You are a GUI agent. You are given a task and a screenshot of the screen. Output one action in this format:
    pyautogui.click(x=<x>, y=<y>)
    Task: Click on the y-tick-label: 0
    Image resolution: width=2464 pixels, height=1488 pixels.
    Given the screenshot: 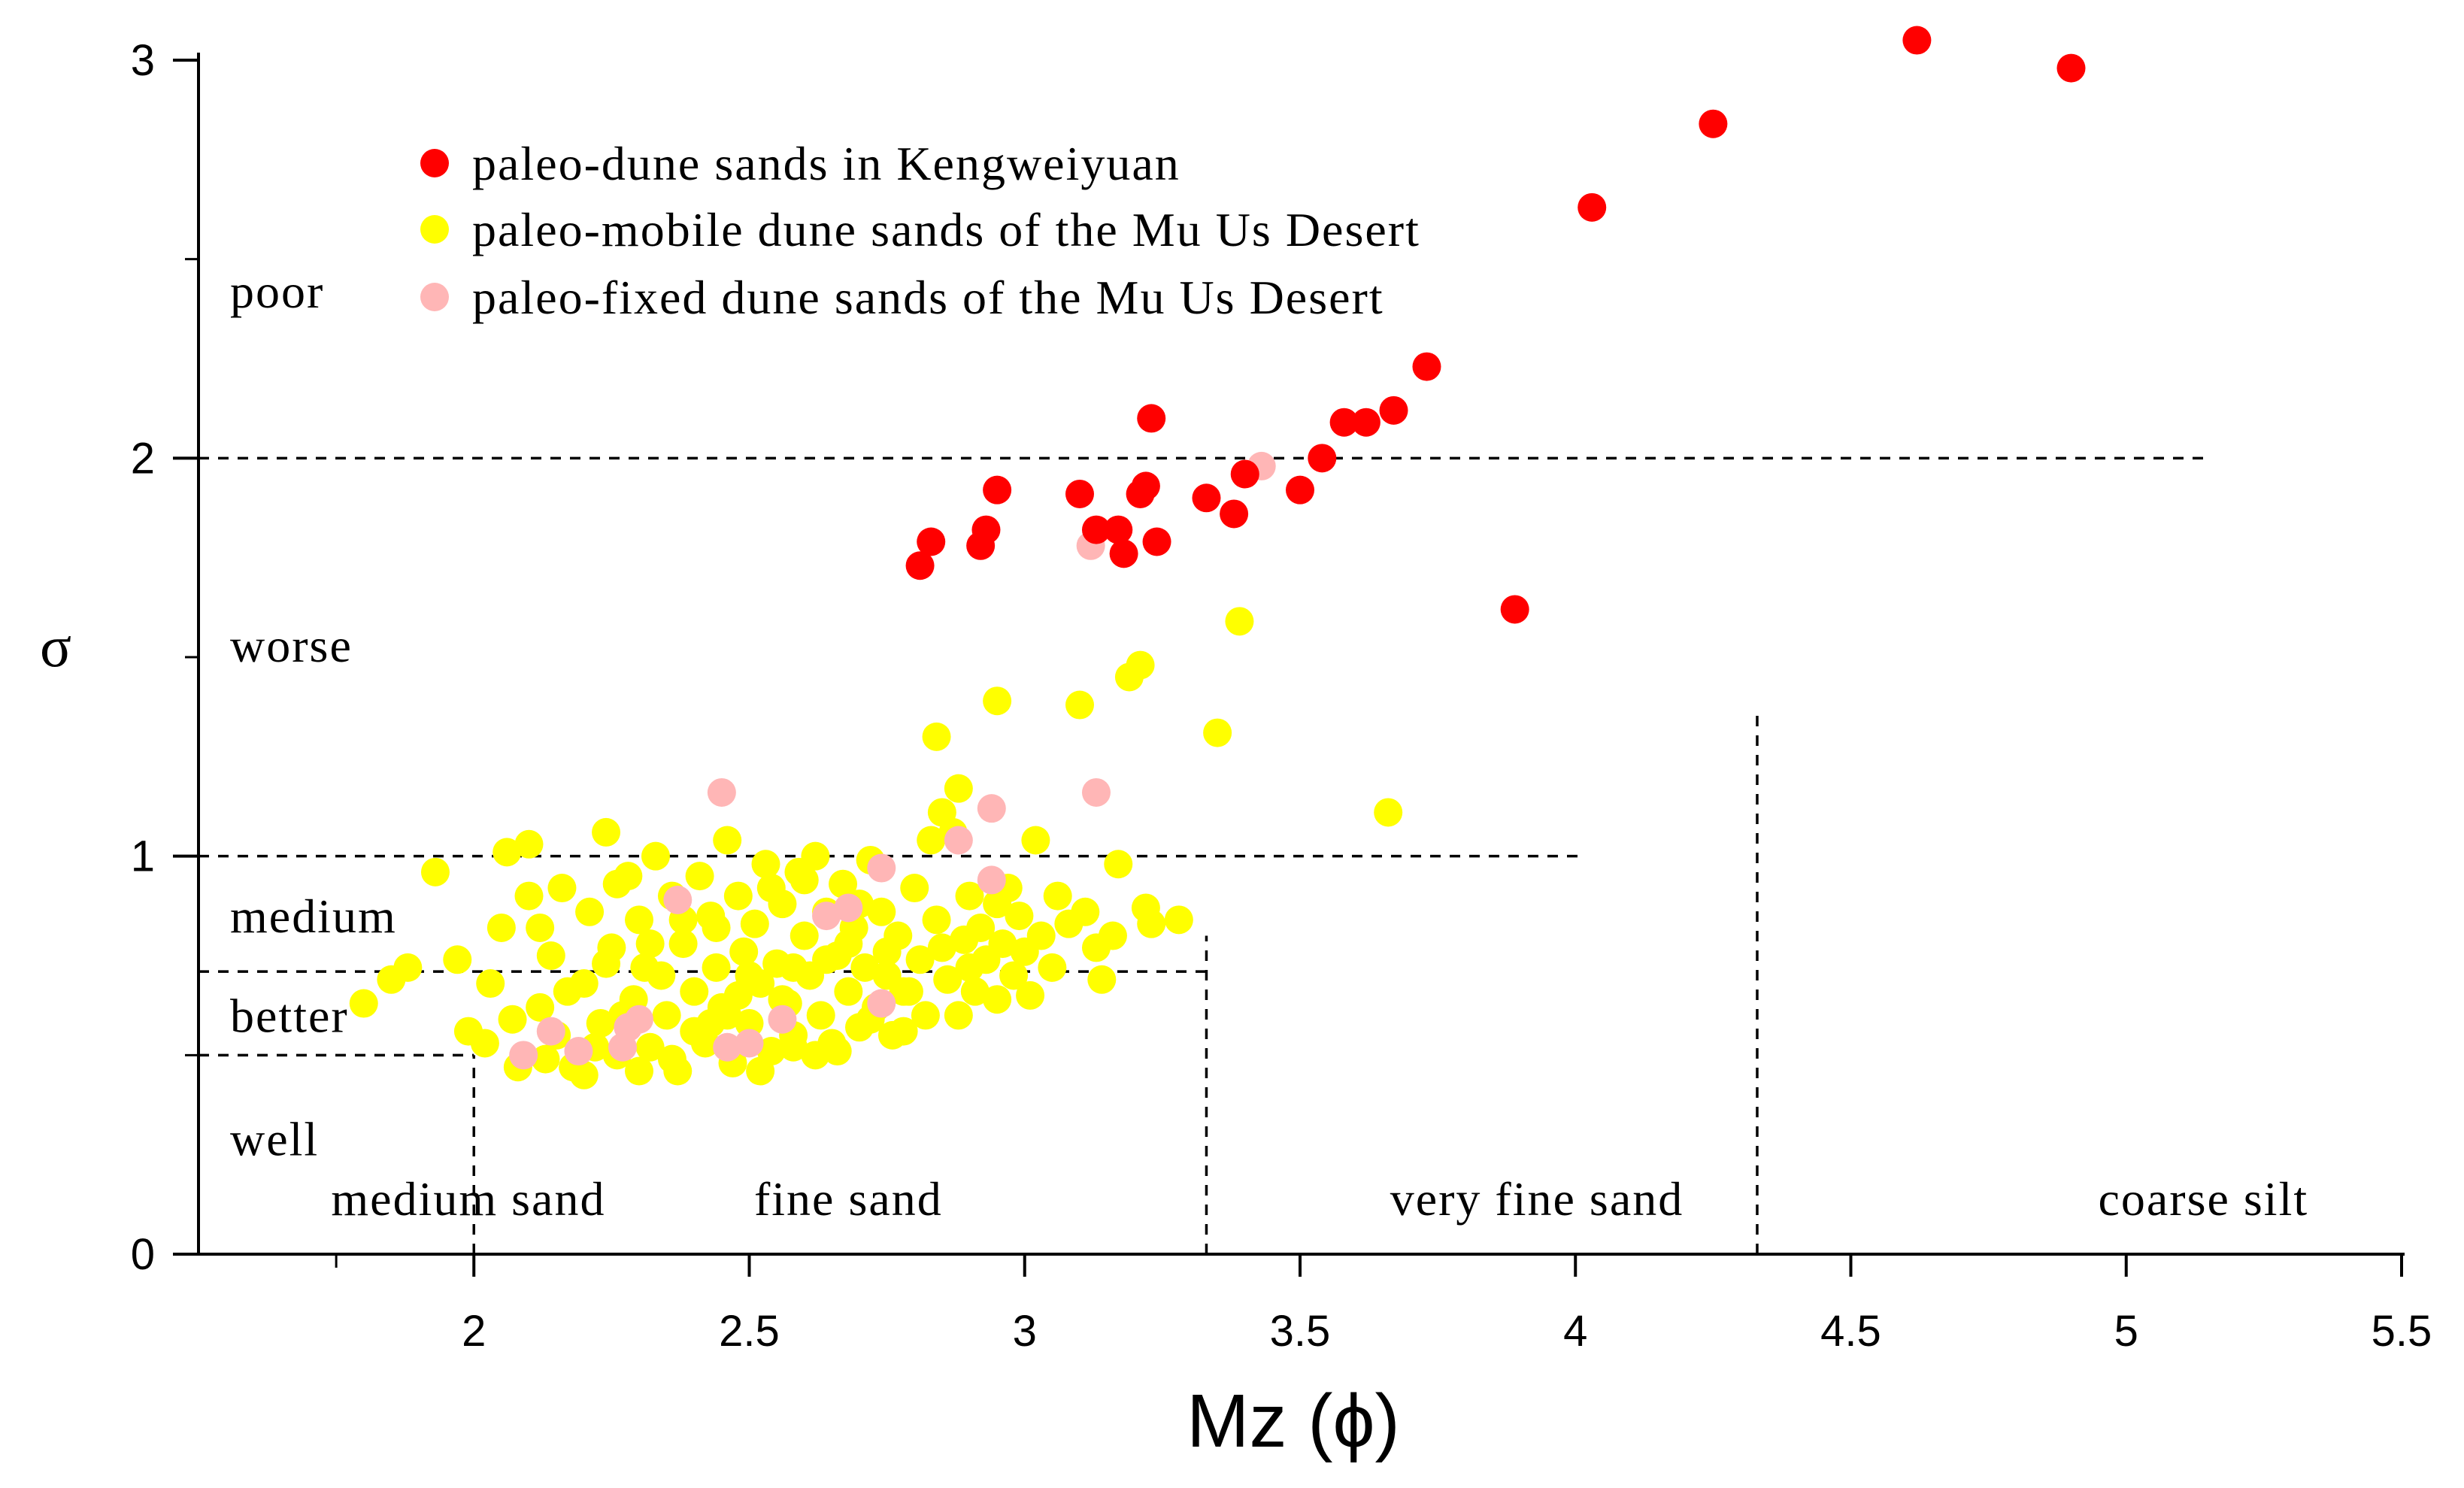 What is the action you would take?
    pyautogui.click(x=143, y=1254)
    